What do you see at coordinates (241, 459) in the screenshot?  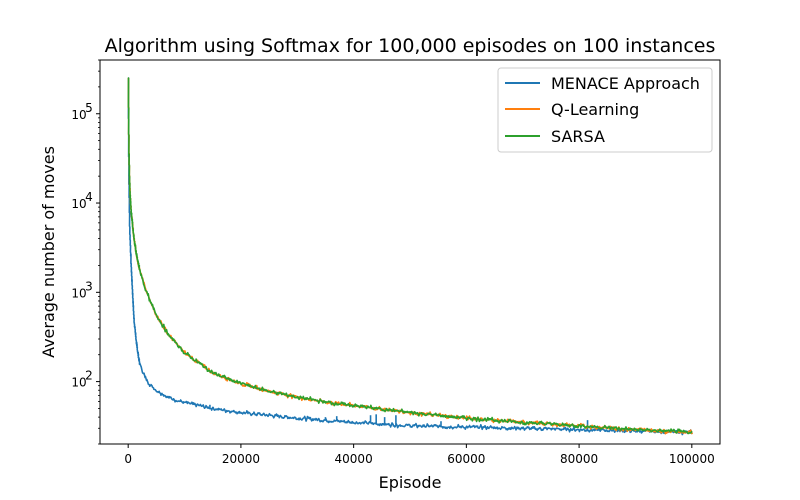 I see `x-tick-label: 20000` at bounding box center [241, 459].